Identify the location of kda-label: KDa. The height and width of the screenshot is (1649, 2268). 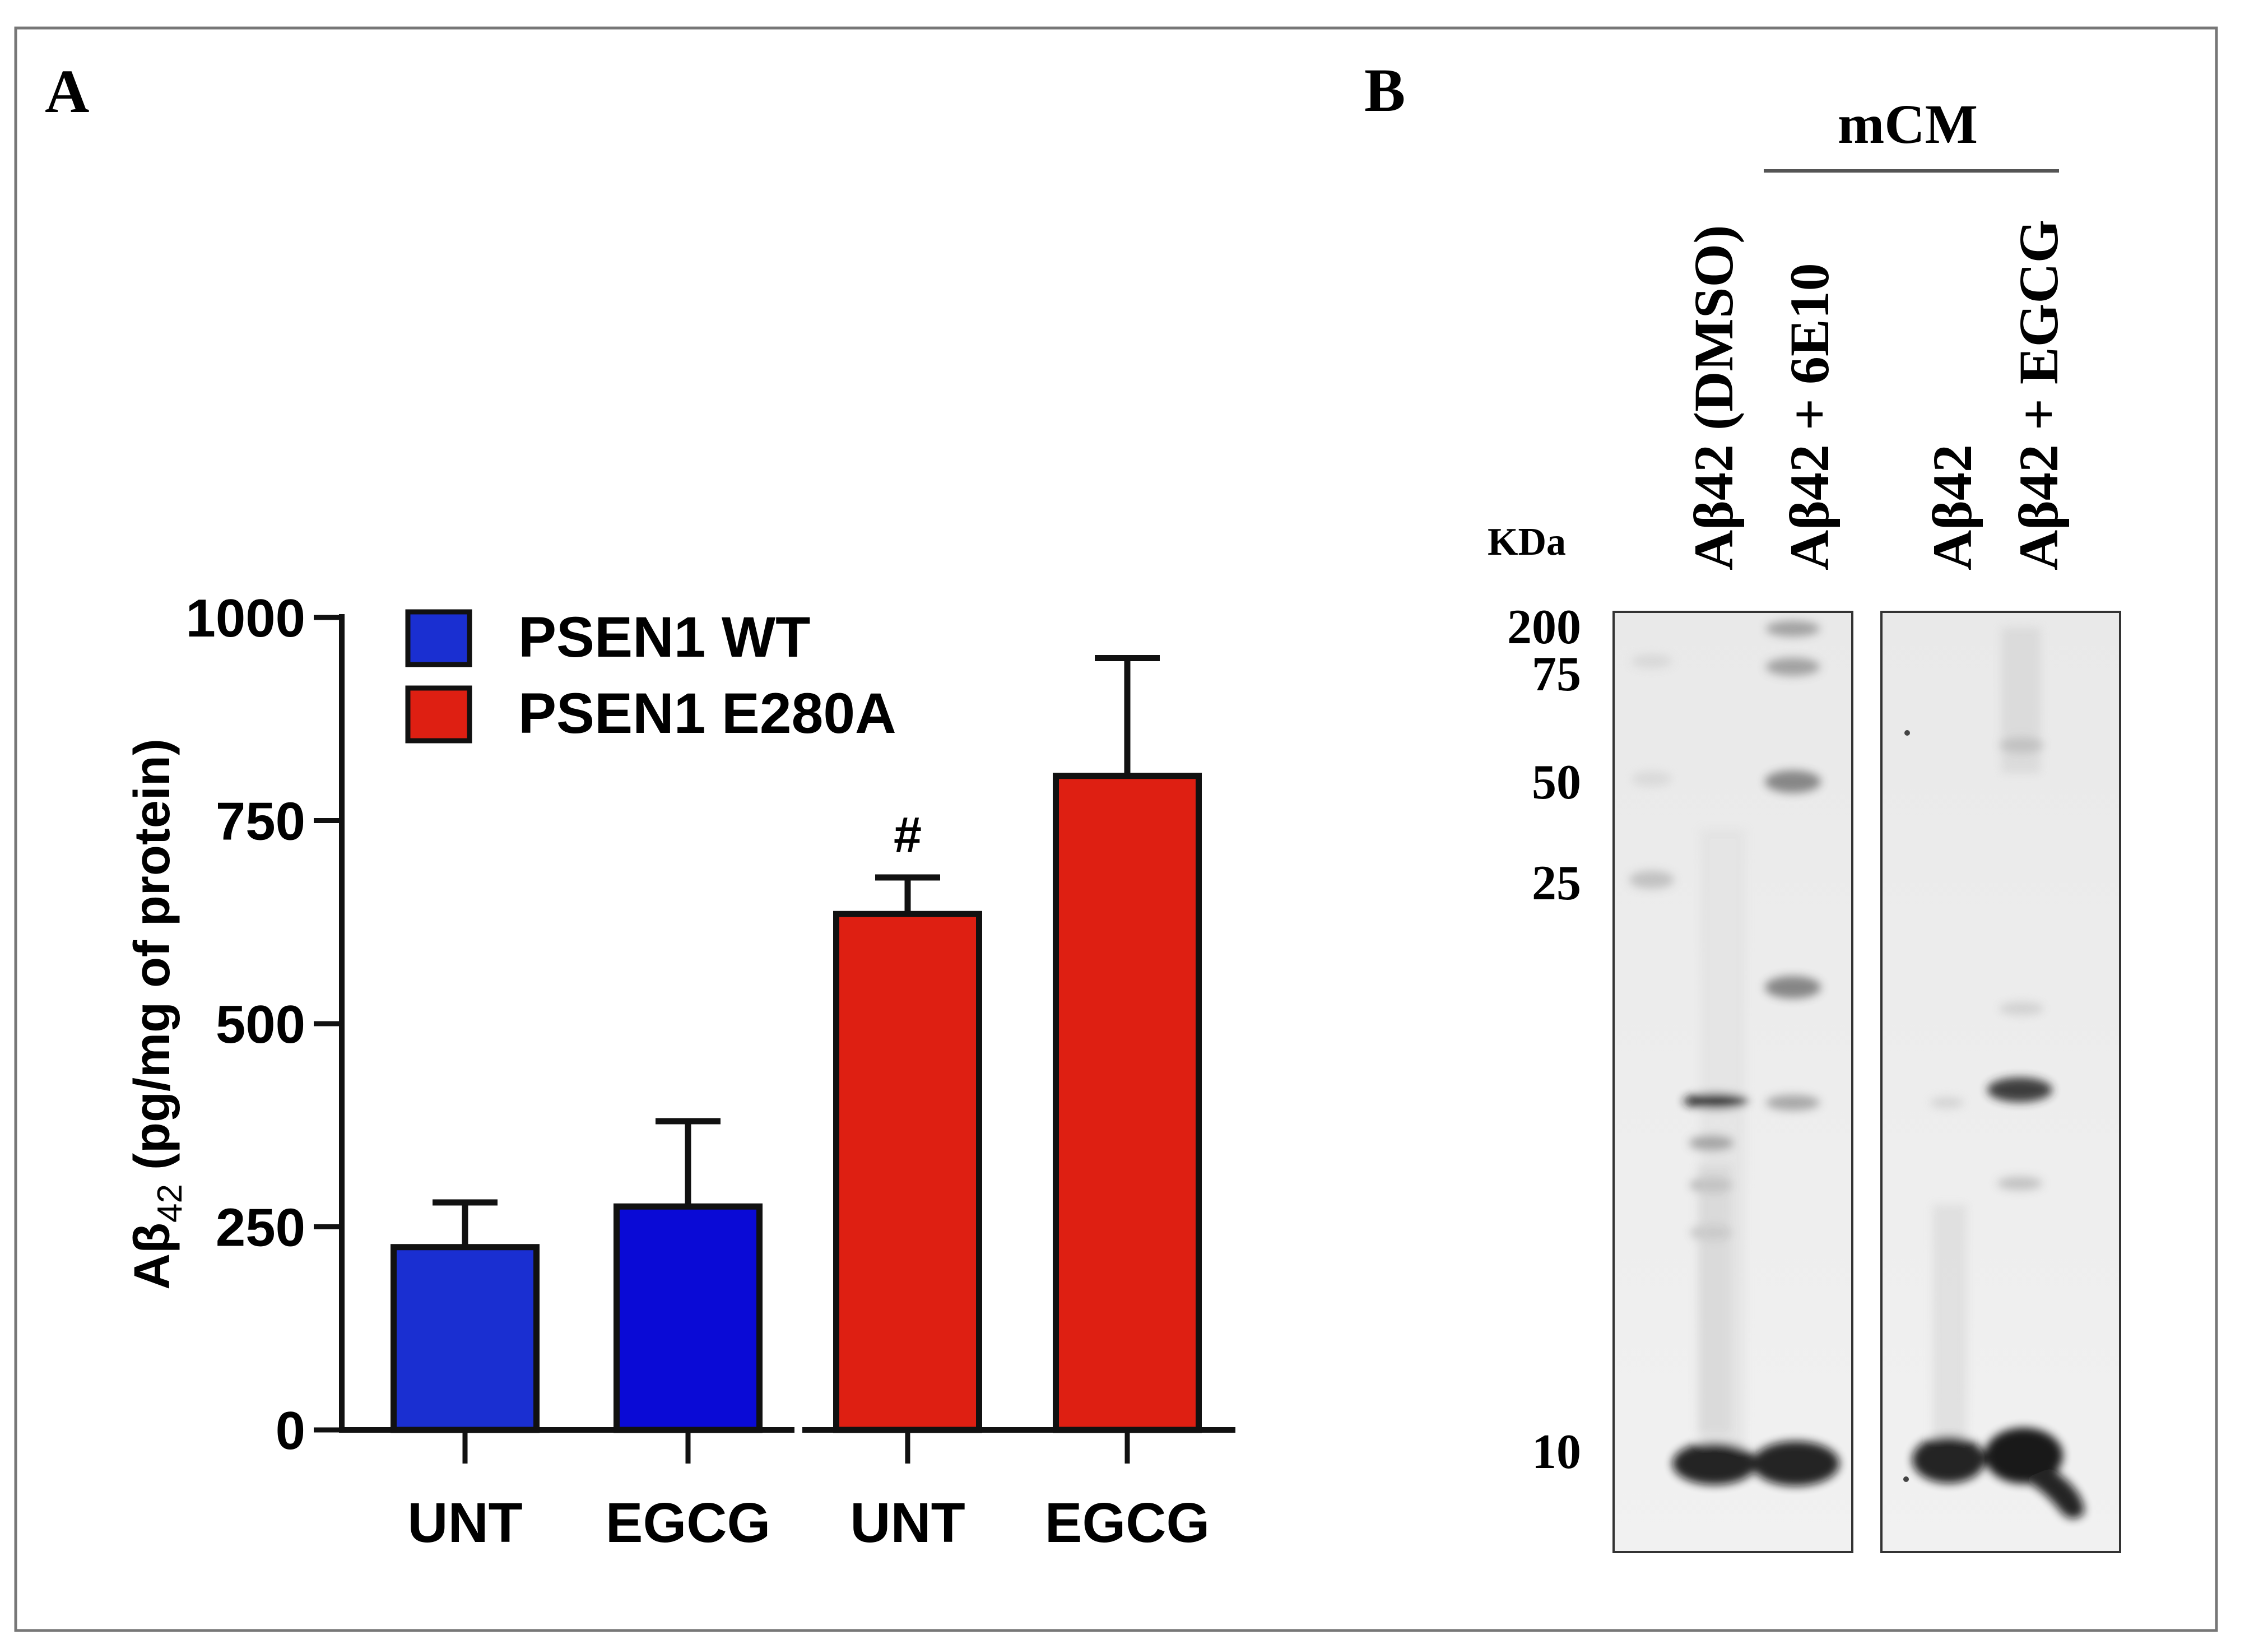
(1527, 542).